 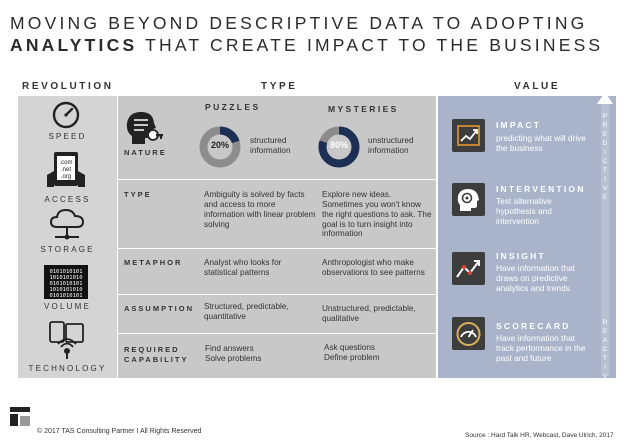 I want to click on puzzles-capability-line2: Solve problems, so click(x=233, y=358).